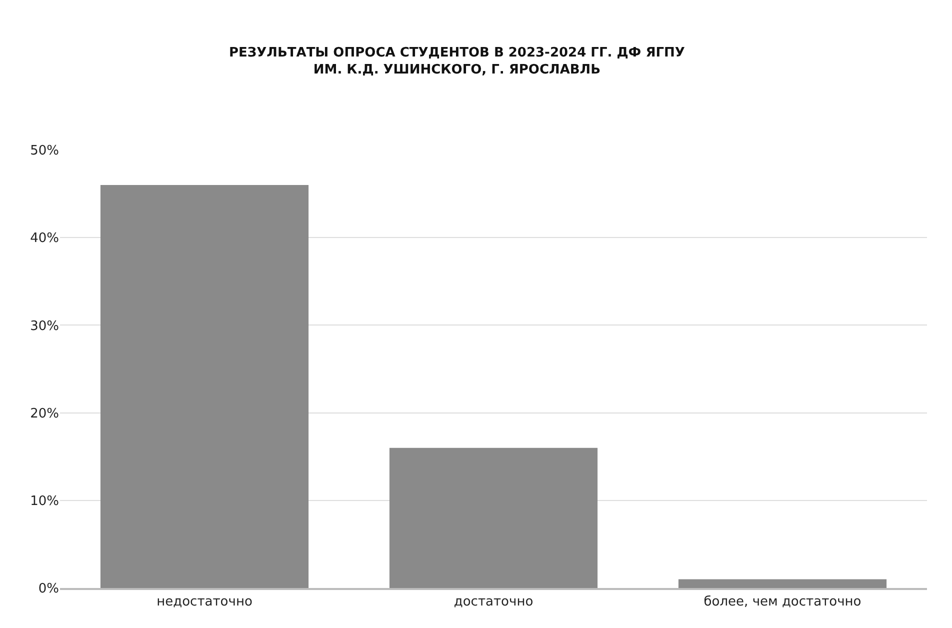 This screenshot has width=952, height=628. I want to click on y-tick-label: 40%, so click(44, 238).